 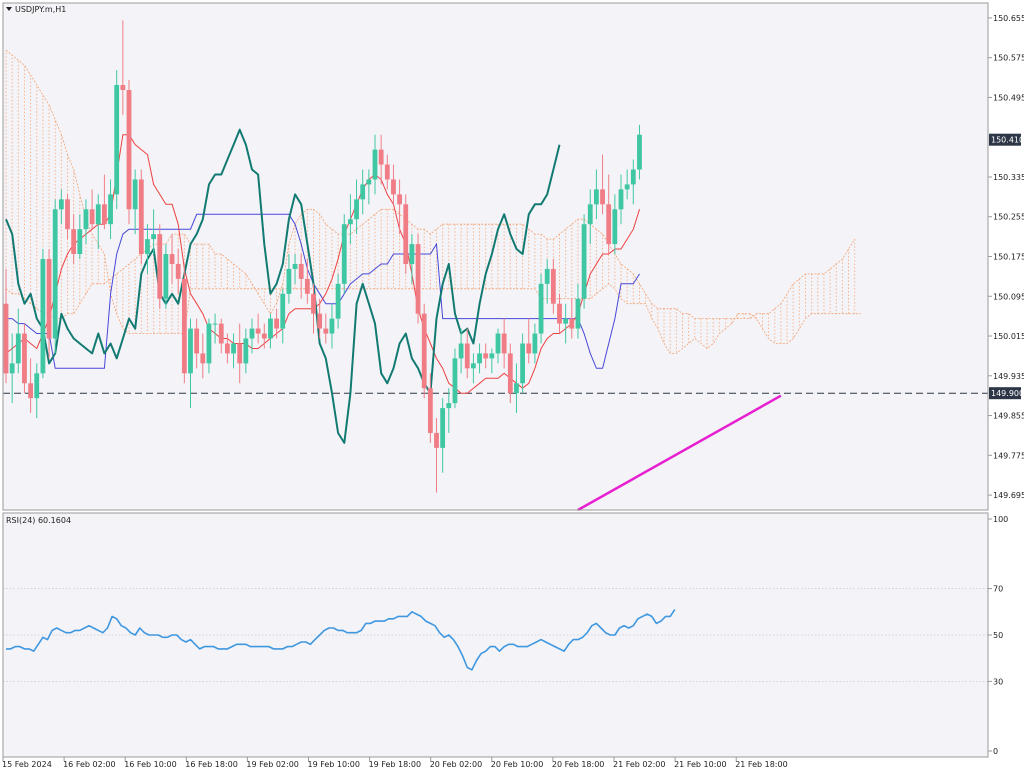 What do you see at coordinates (998, 681) in the screenshot?
I see `rsi-tick-label: 30` at bounding box center [998, 681].